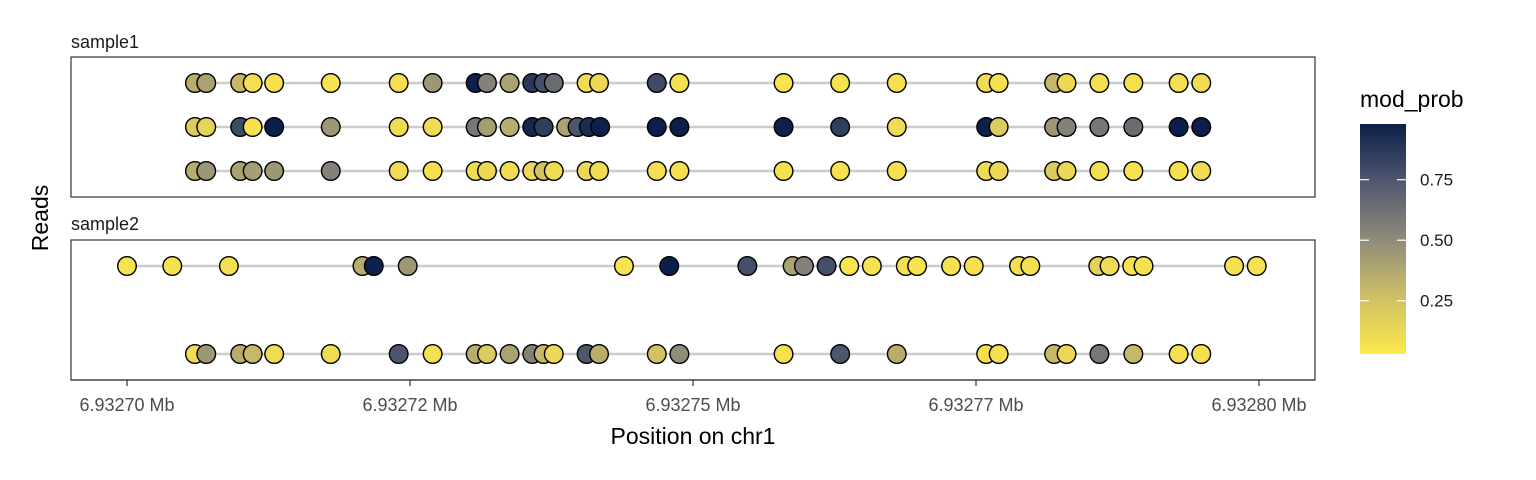 The image size is (1536, 480). Describe the element at coordinates (693, 436) in the screenshot. I see `x-axis-title: Position on chr1` at that location.